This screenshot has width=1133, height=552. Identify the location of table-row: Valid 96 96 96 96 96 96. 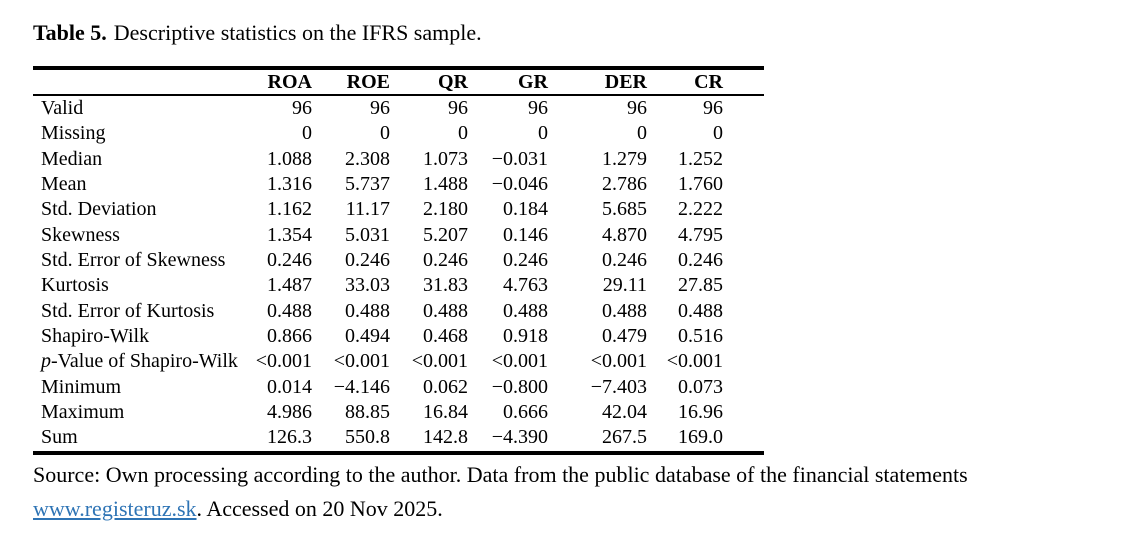
(398, 108).